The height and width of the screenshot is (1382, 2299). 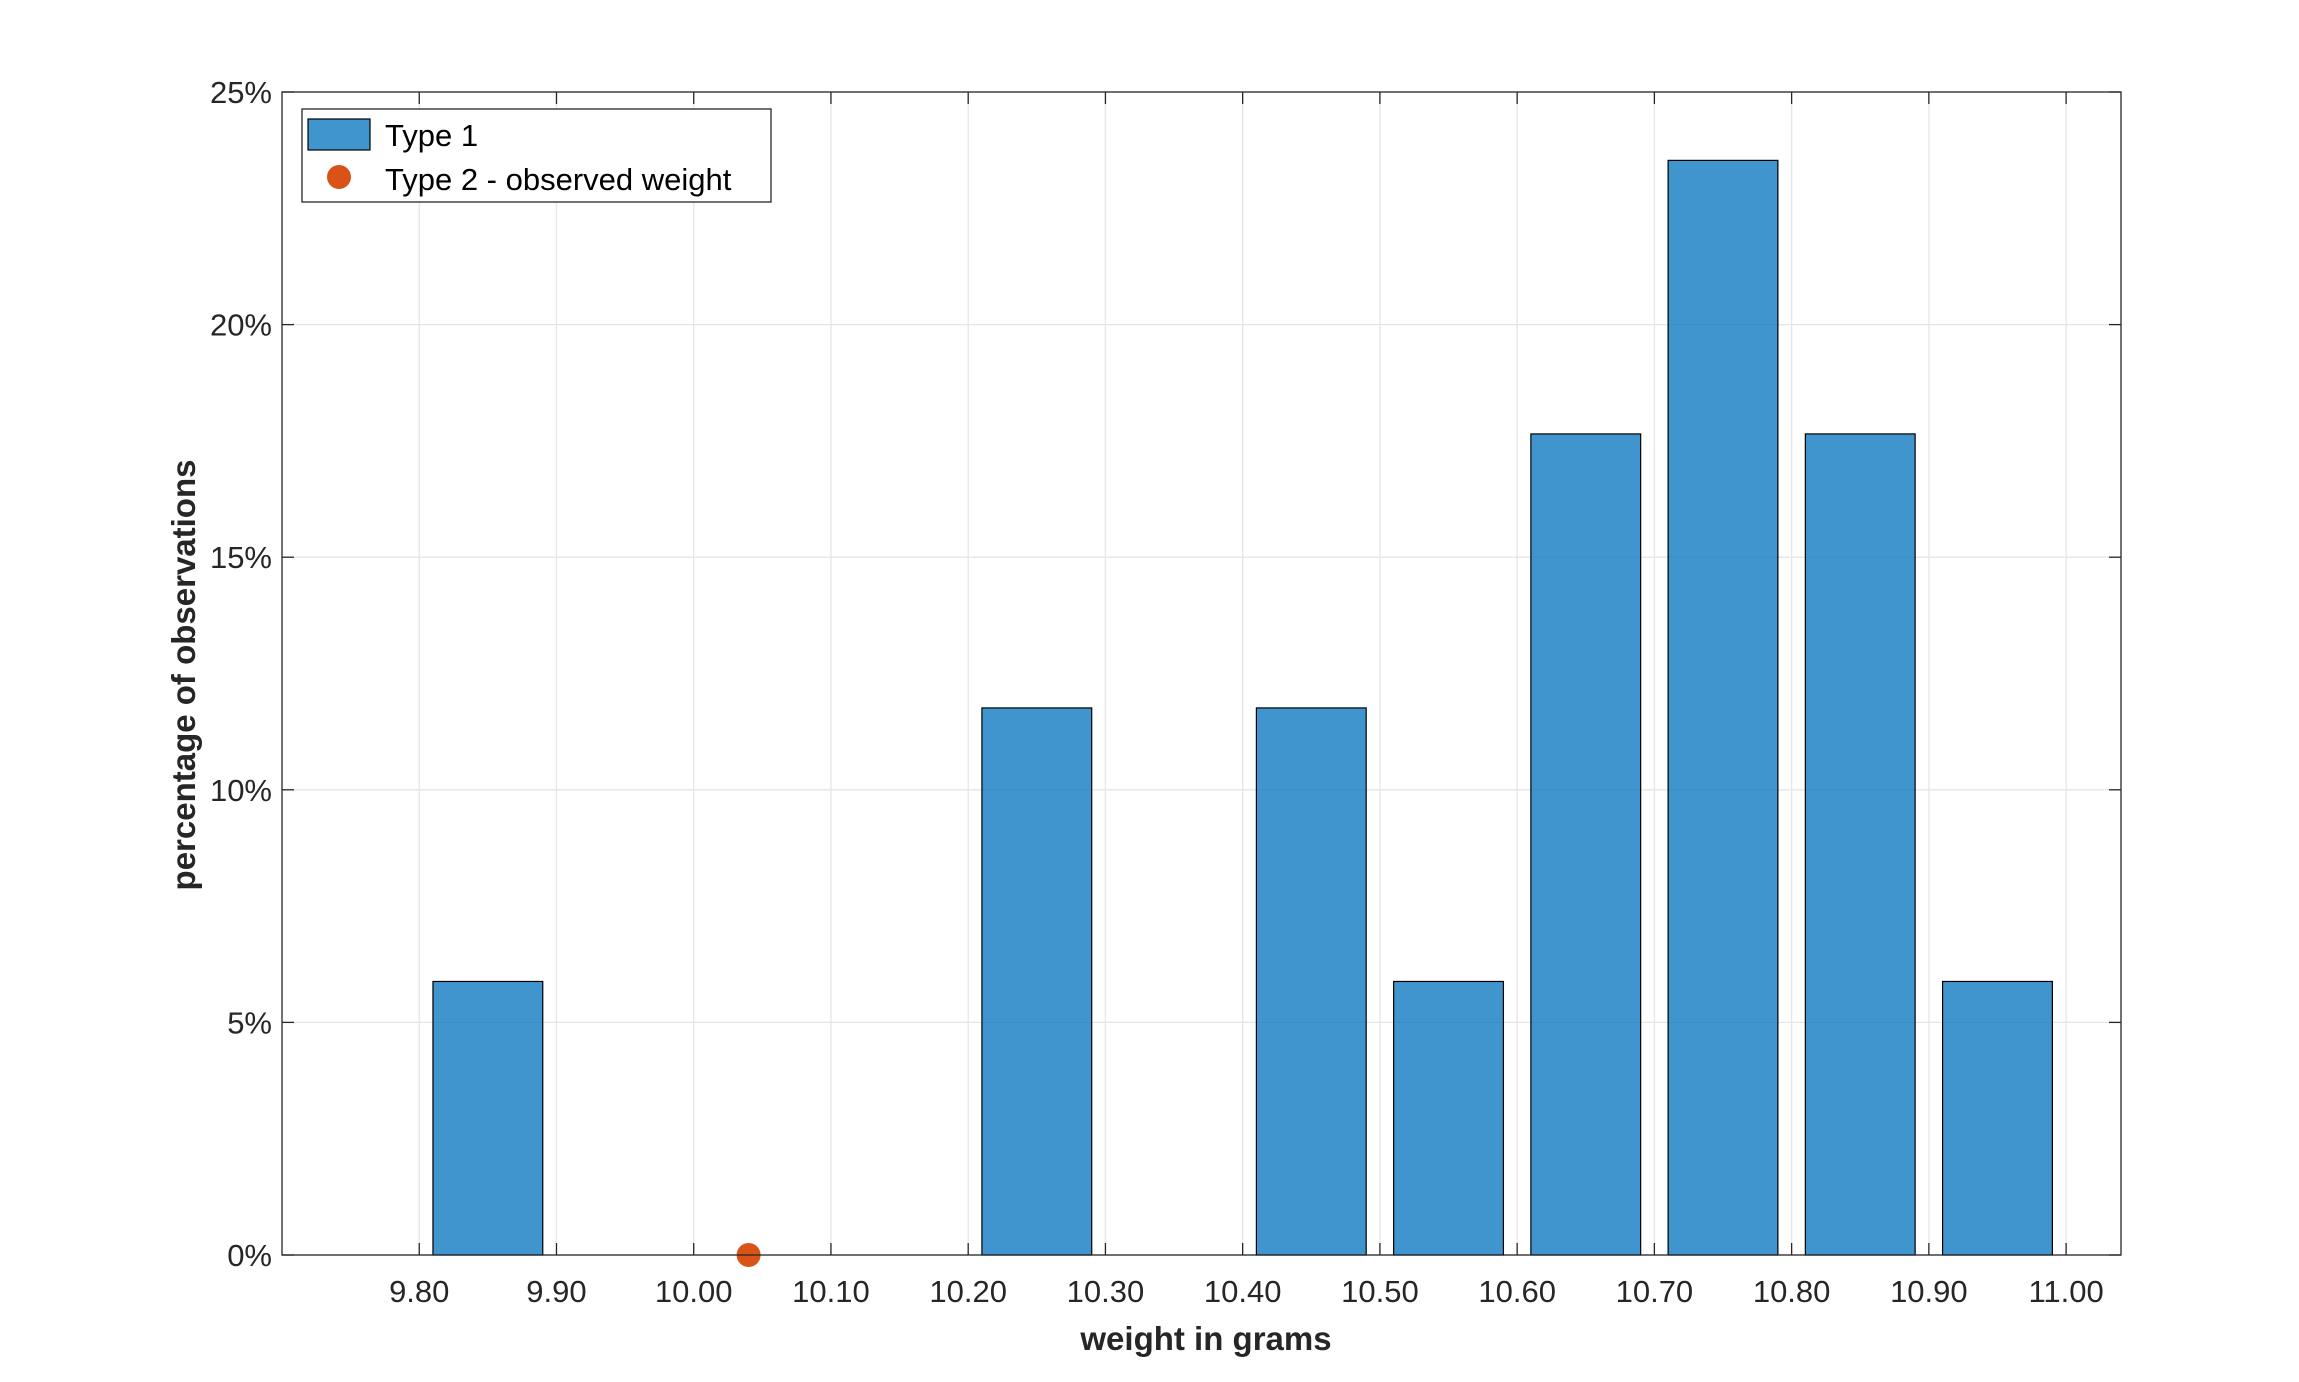 I want to click on x-tick-label: 10.40, so click(x=1243, y=1291).